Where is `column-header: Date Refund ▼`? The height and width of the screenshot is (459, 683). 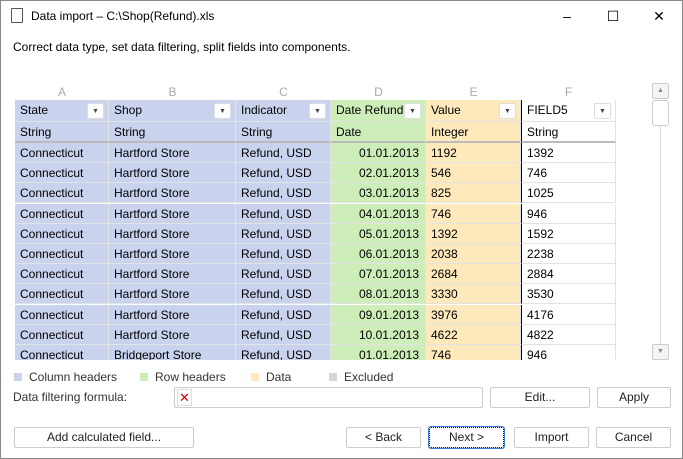
column-header: Date Refund ▼ is located at coordinates (378, 111).